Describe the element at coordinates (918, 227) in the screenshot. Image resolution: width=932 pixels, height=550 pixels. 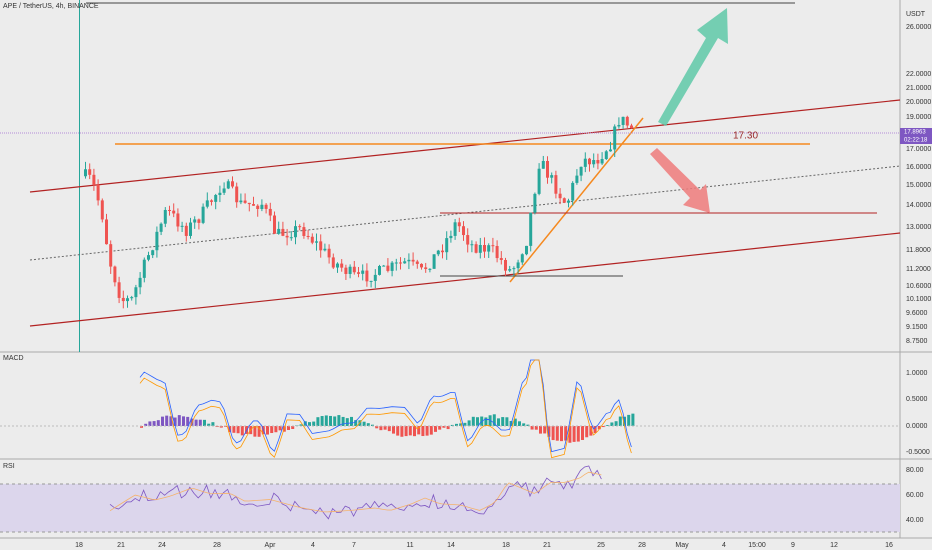
I see `price-label: 13.0000` at that location.